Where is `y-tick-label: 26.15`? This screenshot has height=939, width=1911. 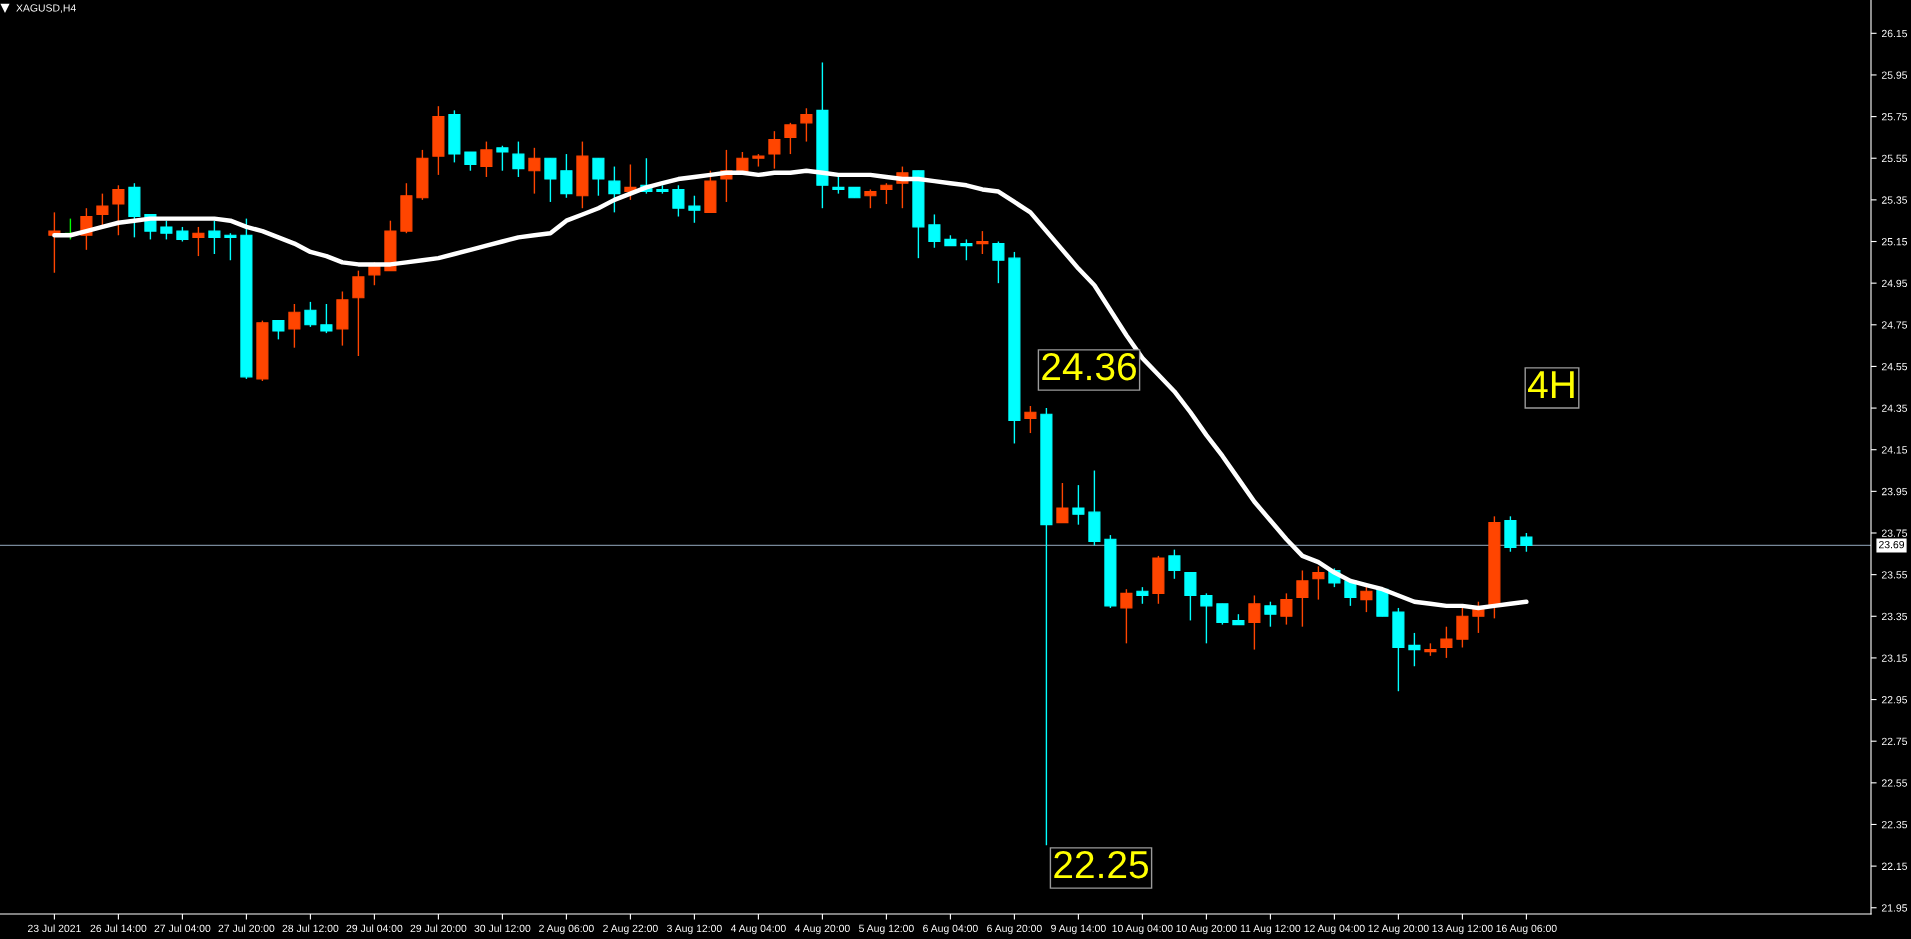
y-tick-label: 26.15 is located at coordinates (1894, 33).